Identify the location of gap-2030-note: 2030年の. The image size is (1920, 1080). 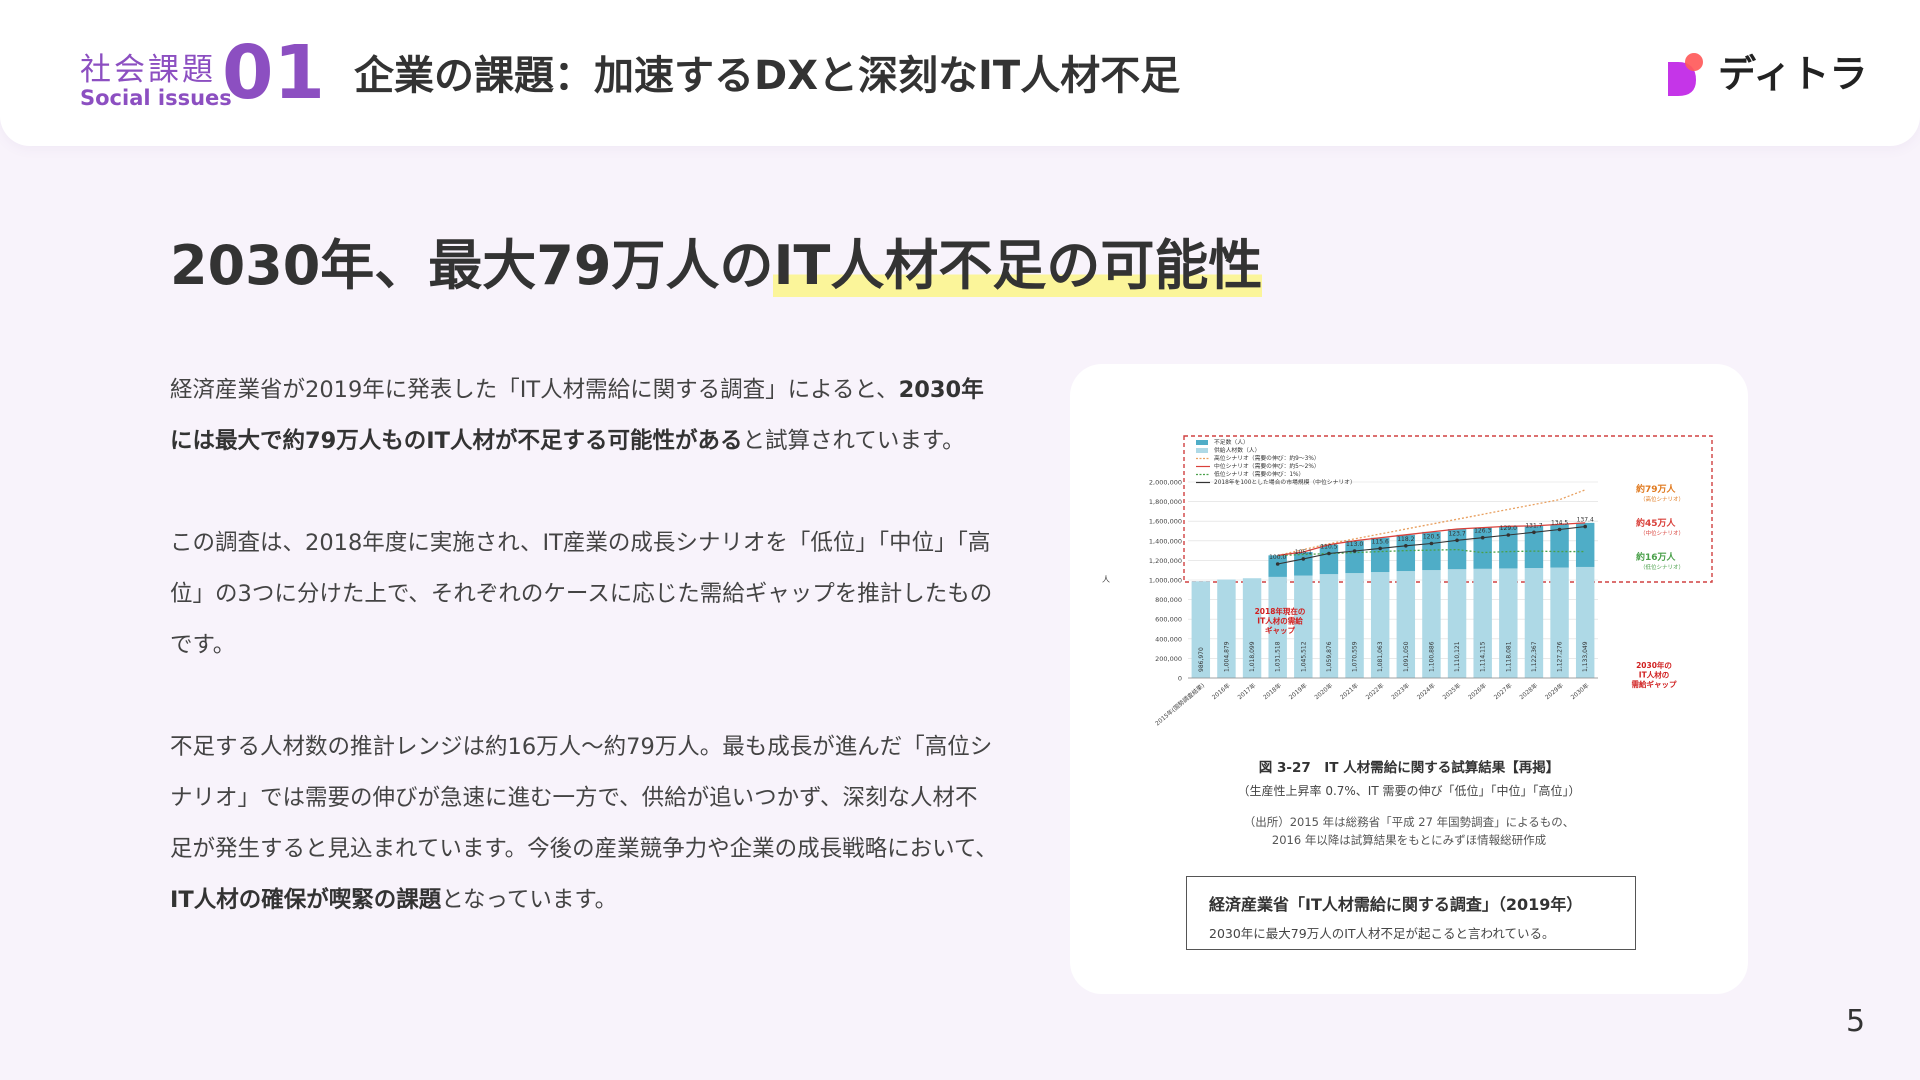
(1654, 665).